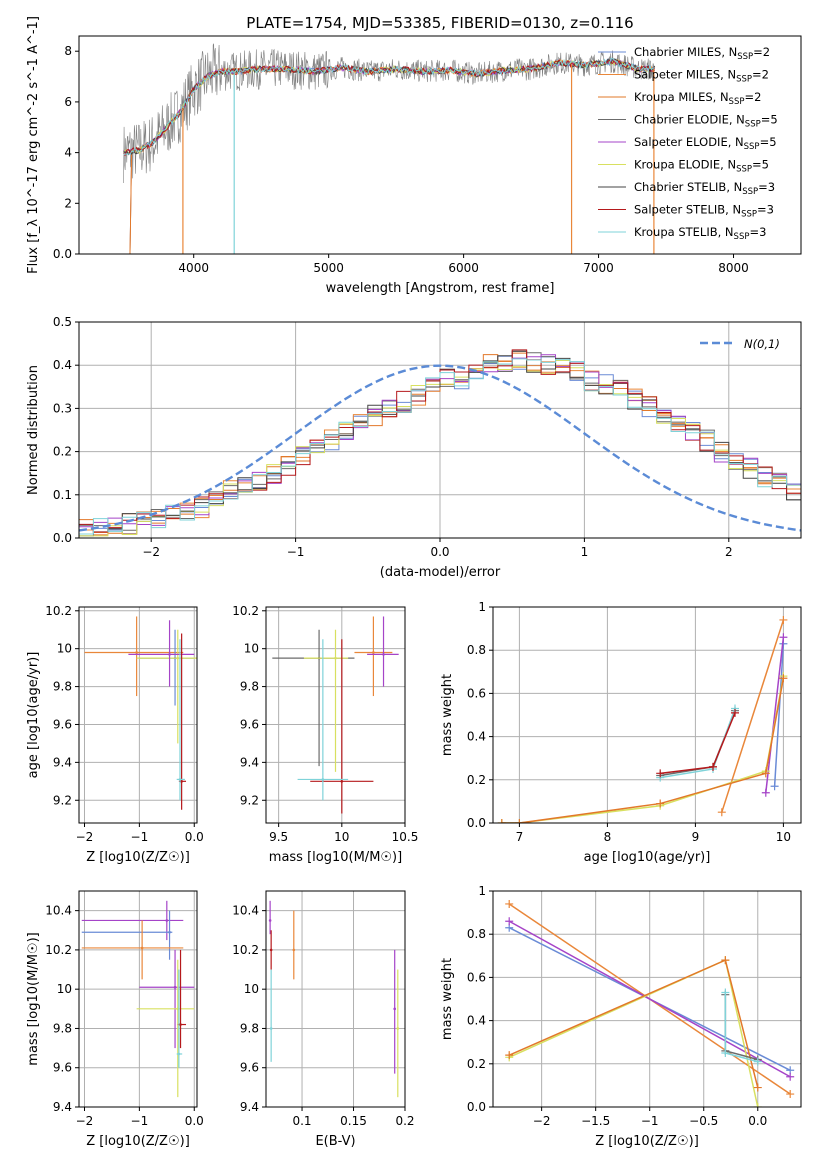  What do you see at coordinates (705, 143) in the screenshot?
I see `legend-entry: Salpeter ELODIE, NSSP=5` at bounding box center [705, 143].